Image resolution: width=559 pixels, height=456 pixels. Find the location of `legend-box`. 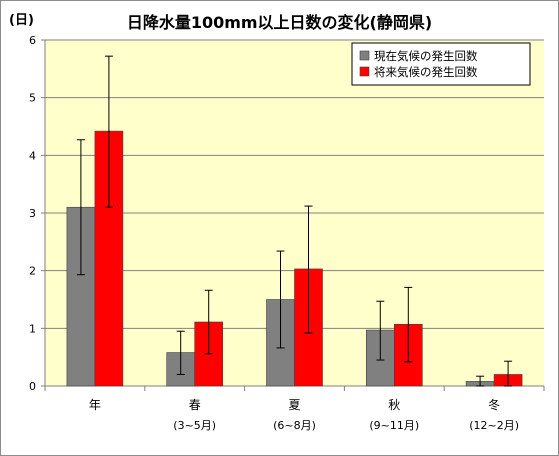

legend-box is located at coordinates (441, 64).